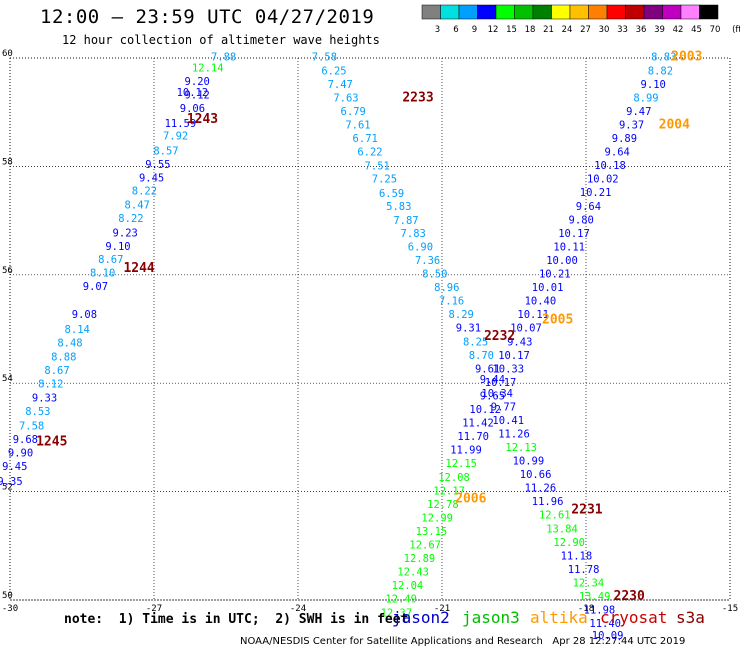  Describe the element at coordinates (493, 30) in the screenshot. I see `colorbar-label: 12` at that location.